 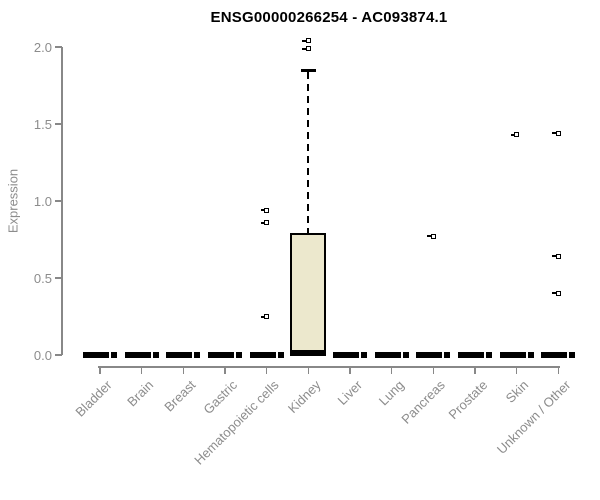 I want to click on x-tick-label: Prostate, so click(x=467, y=400).